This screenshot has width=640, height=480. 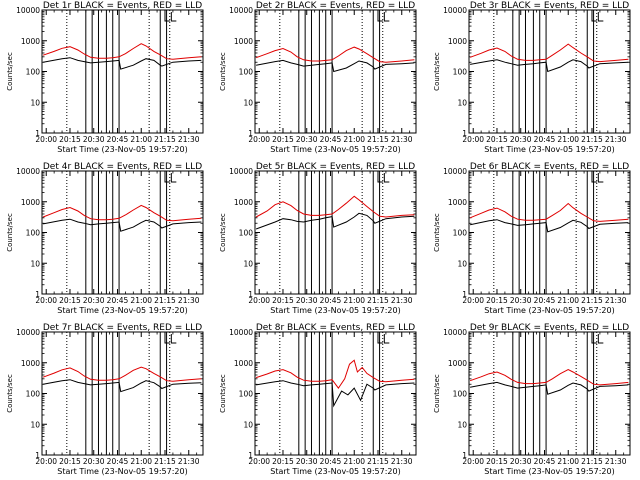 What do you see at coordinates (335, 6) in the screenshot?
I see `panel-title: Det 2r BLACK = Events, RED = LLD` at bounding box center [335, 6].